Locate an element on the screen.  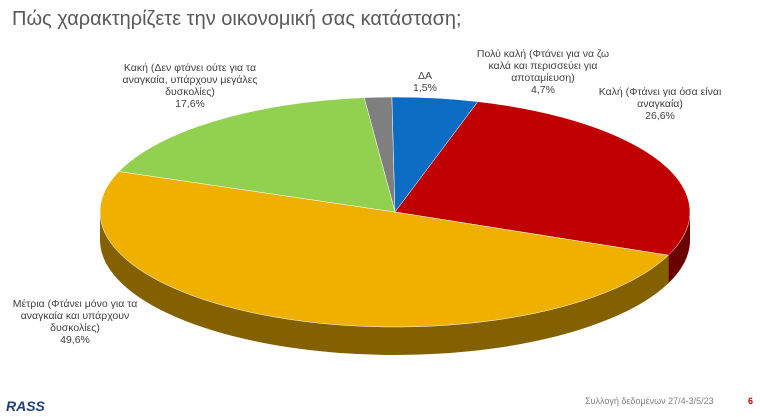
value-label: 17,6% is located at coordinates (190, 104).